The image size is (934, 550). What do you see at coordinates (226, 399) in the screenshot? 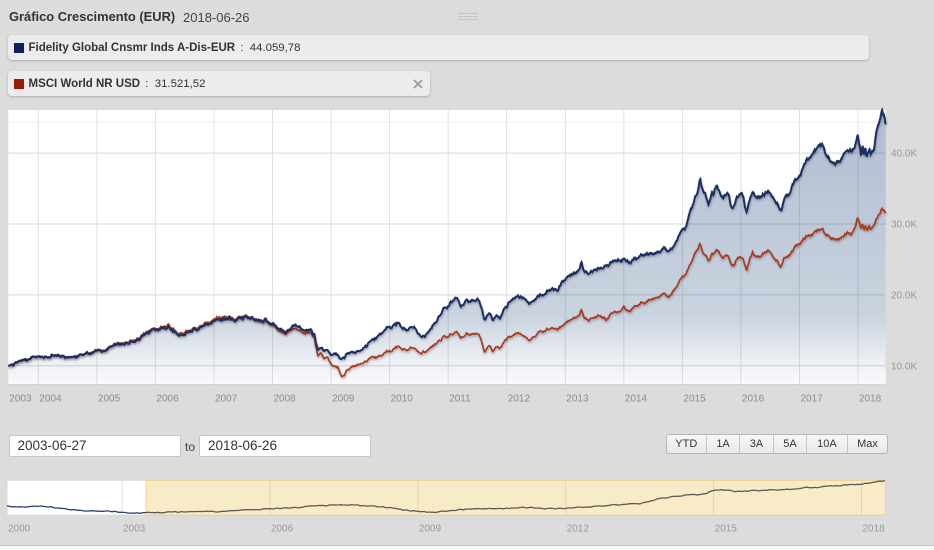
I see `svg-text: 2007` at bounding box center [226, 399].